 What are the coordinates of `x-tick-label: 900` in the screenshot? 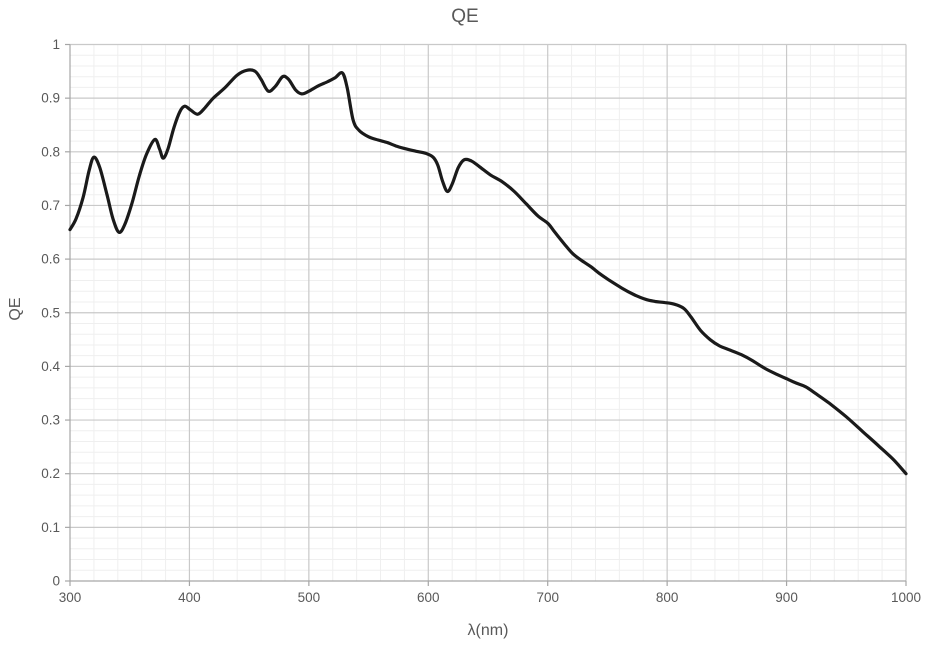 It's located at (786, 597).